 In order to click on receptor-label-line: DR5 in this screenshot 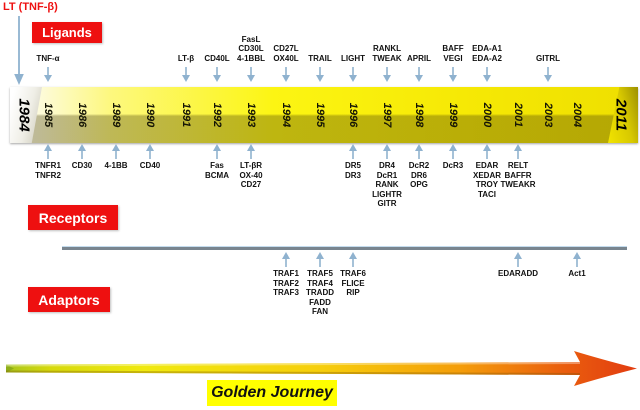, I will do `click(353, 165)`.